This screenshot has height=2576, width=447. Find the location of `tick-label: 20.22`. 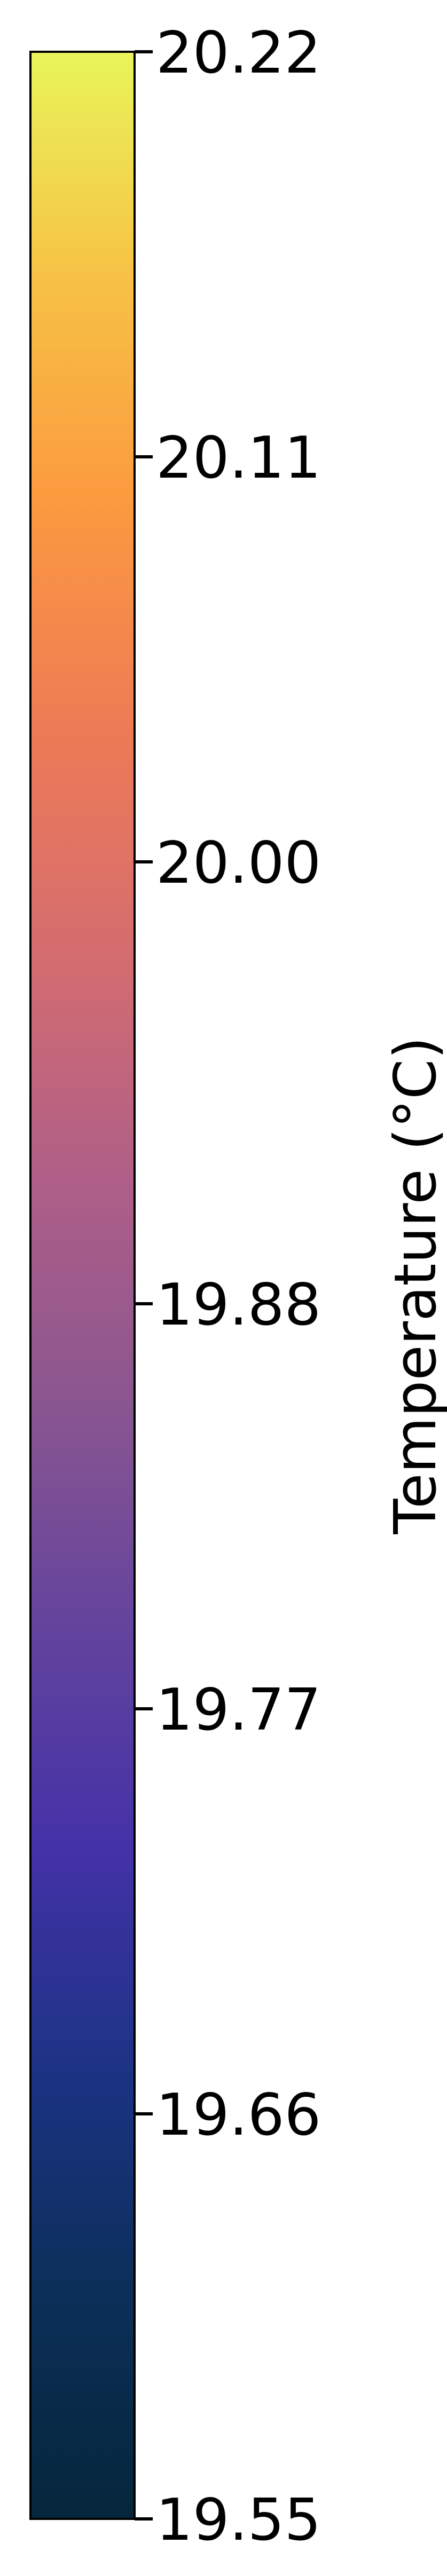

tick-label: 20.22 is located at coordinates (239, 53).